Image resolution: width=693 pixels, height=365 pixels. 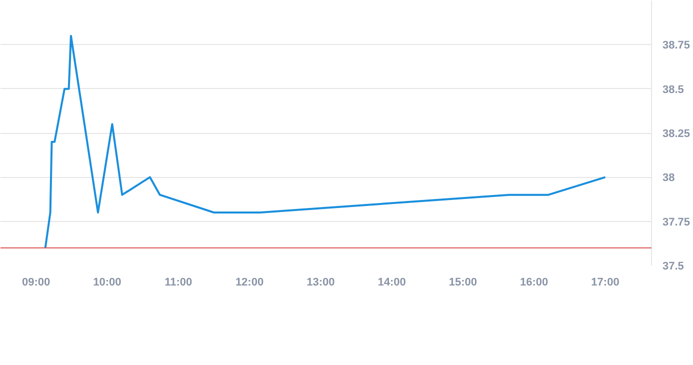 What do you see at coordinates (178, 282) in the screenshot?
I see `x-tick-label: 11:00` at bounding box center [178, 282].